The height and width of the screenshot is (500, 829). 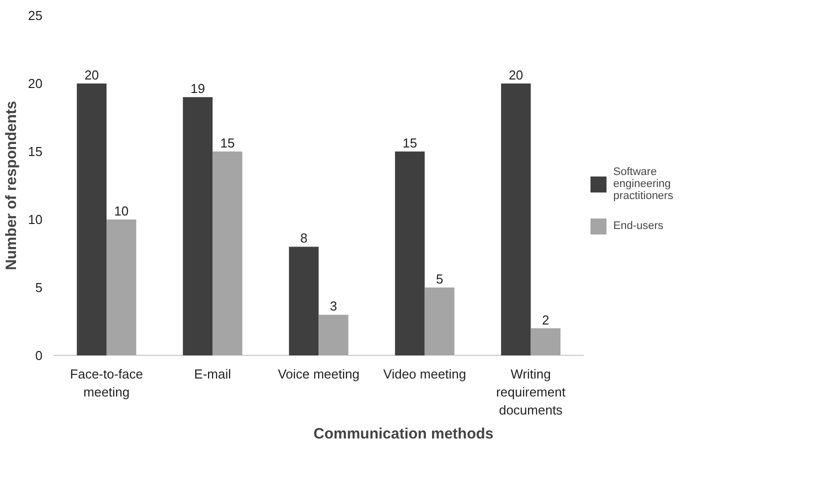 I want to click on data-label: 5, so click(x=440, y=279).